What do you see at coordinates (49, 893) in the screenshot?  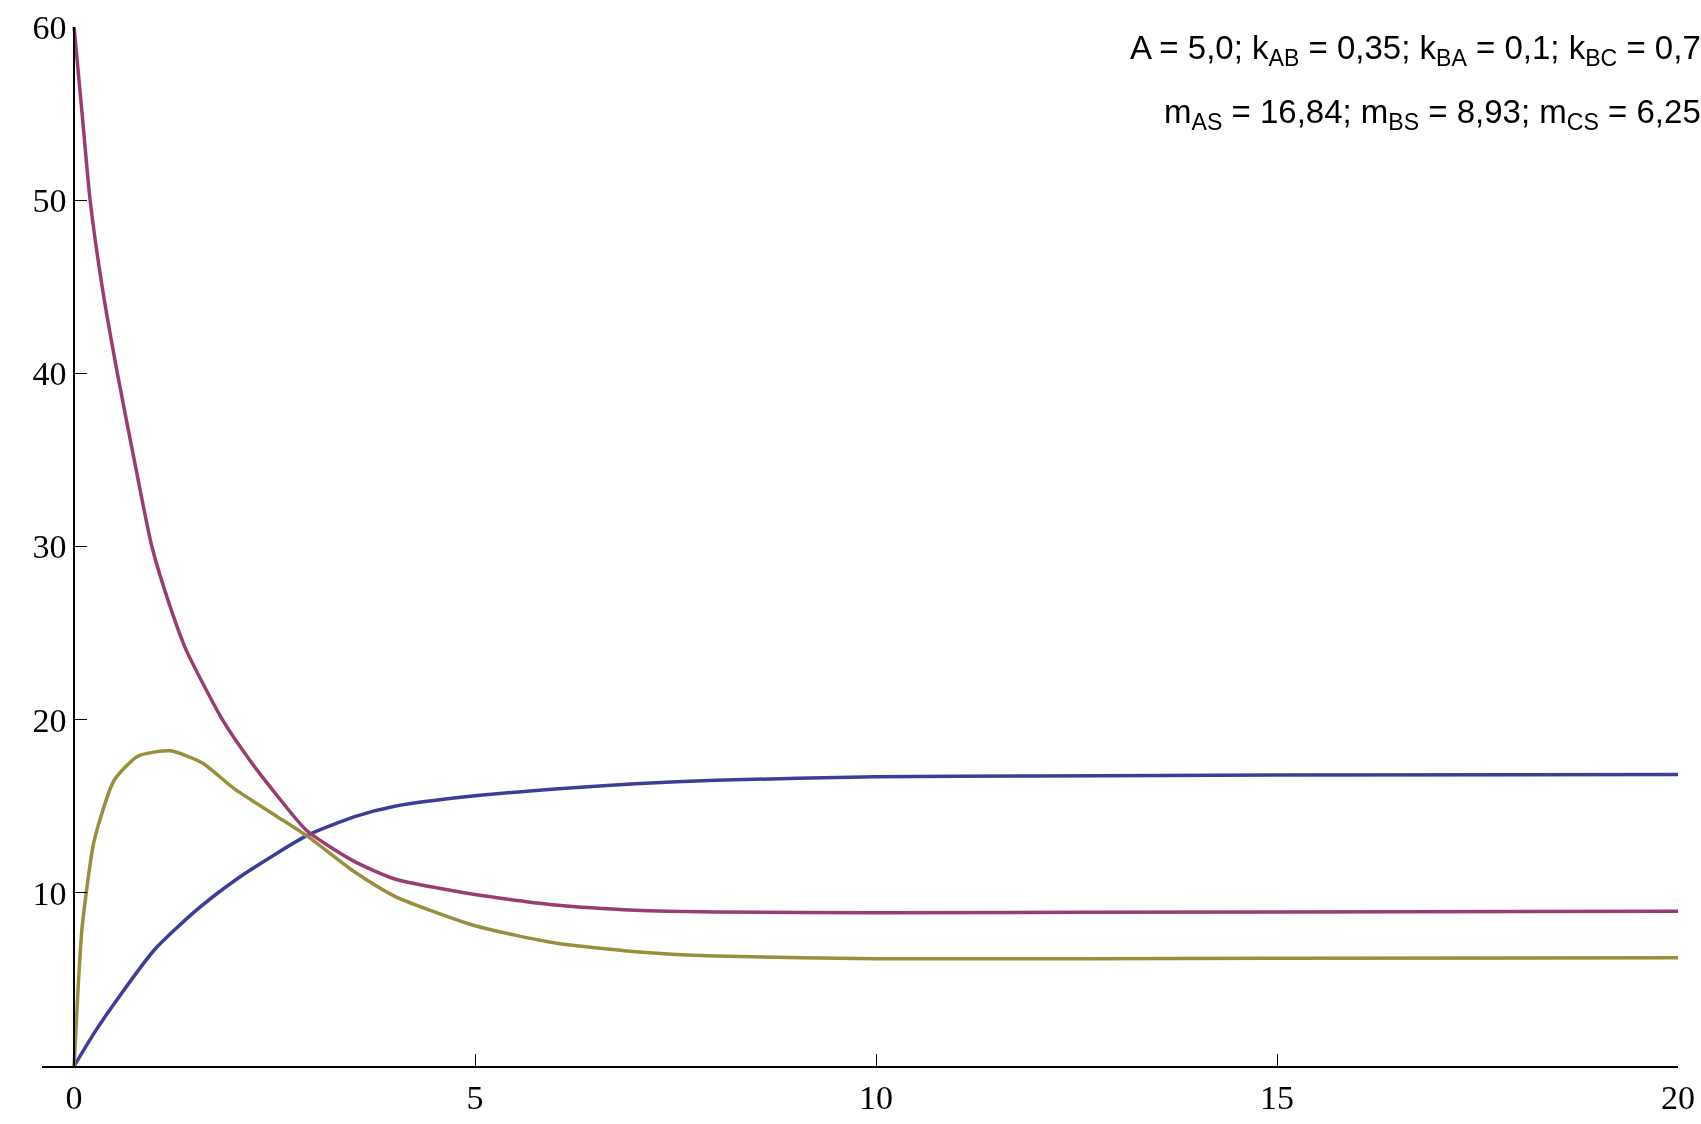 I see `y-tick-label: 10` at bounding box center [49, 893].